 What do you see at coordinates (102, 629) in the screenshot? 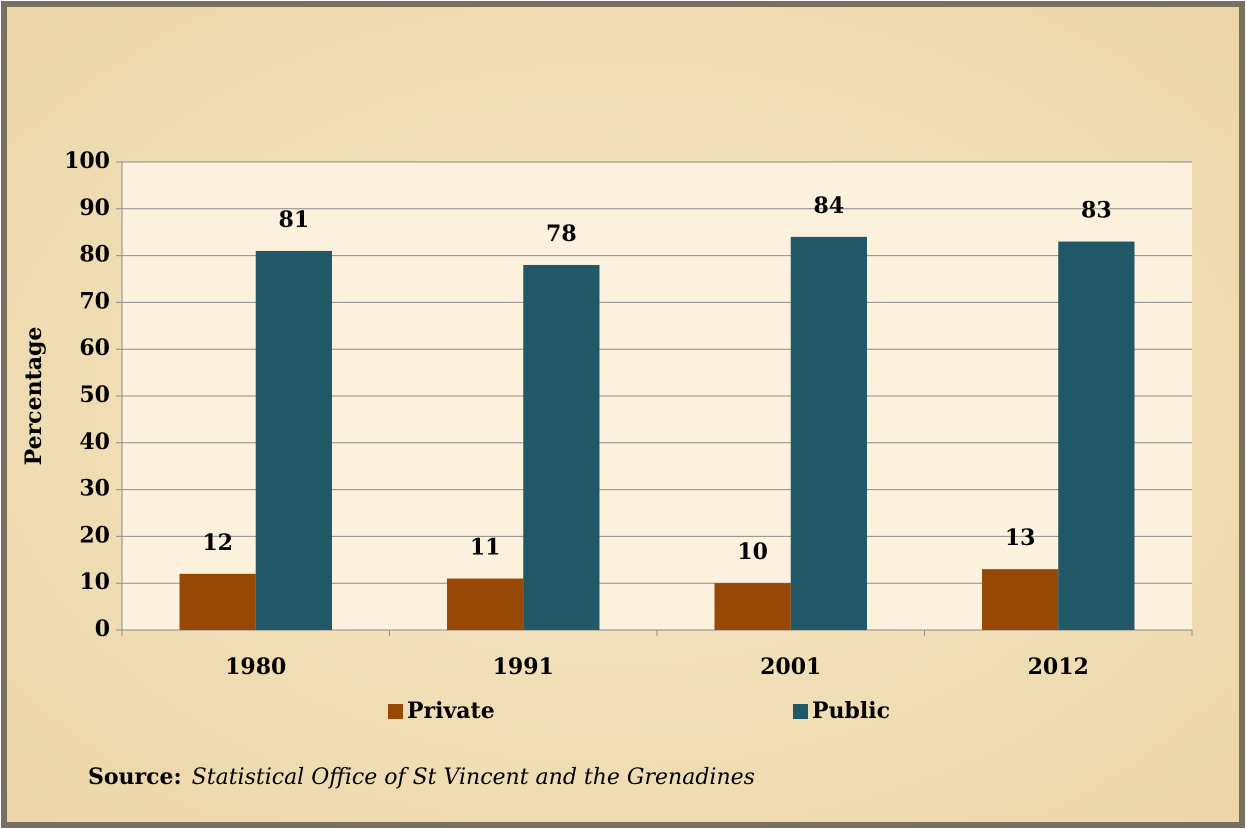
I see `y-tick-label: 0` at bounding box center [102, 629].